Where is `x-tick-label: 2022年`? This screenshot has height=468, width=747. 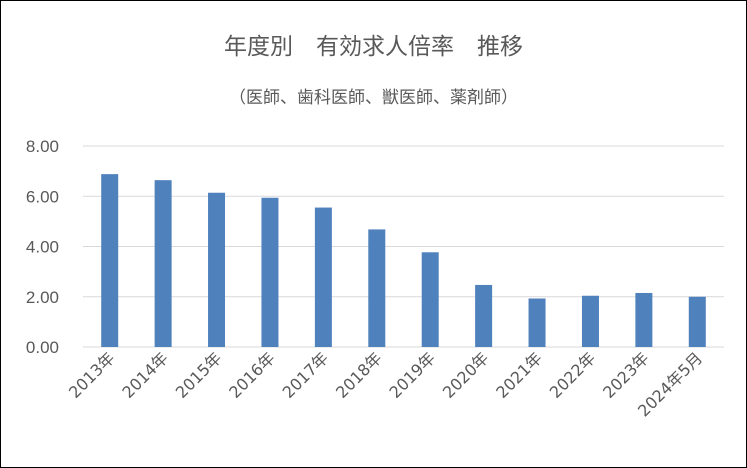 x-tick-label: 2022年 is located at coordinates (573, 375).